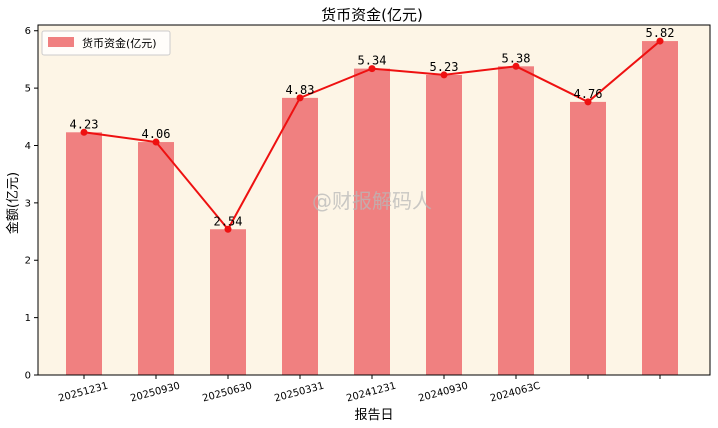  What do you see at coordinates (515, 393) in the screenshot?
I see `x-tick-label: 2024063C` at bounding box center [515, 393].